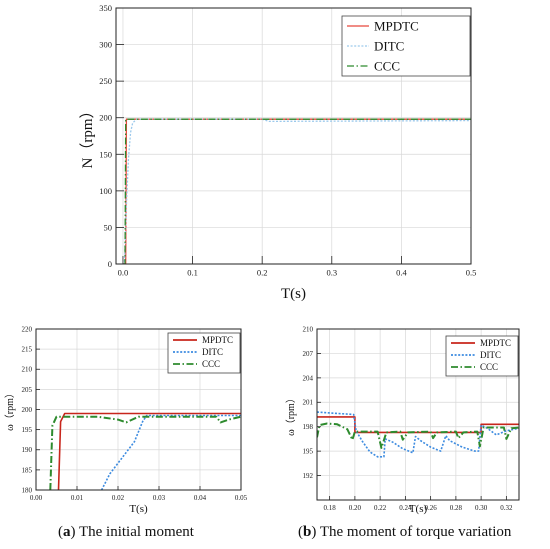  I want to click on y-tick-label: 205, so click(27, 390).